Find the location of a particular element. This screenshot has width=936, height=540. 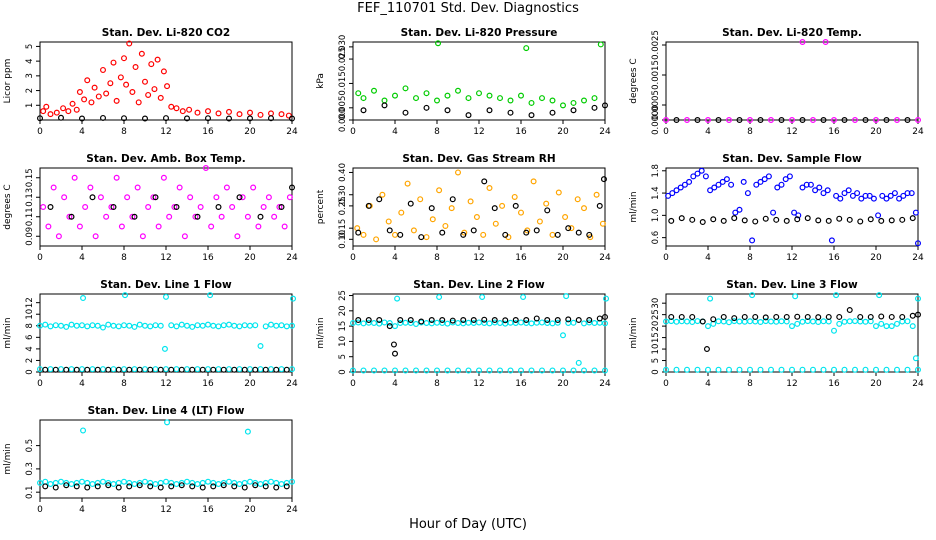

x-tick-label: 12 is located at coordinates (478, 384).